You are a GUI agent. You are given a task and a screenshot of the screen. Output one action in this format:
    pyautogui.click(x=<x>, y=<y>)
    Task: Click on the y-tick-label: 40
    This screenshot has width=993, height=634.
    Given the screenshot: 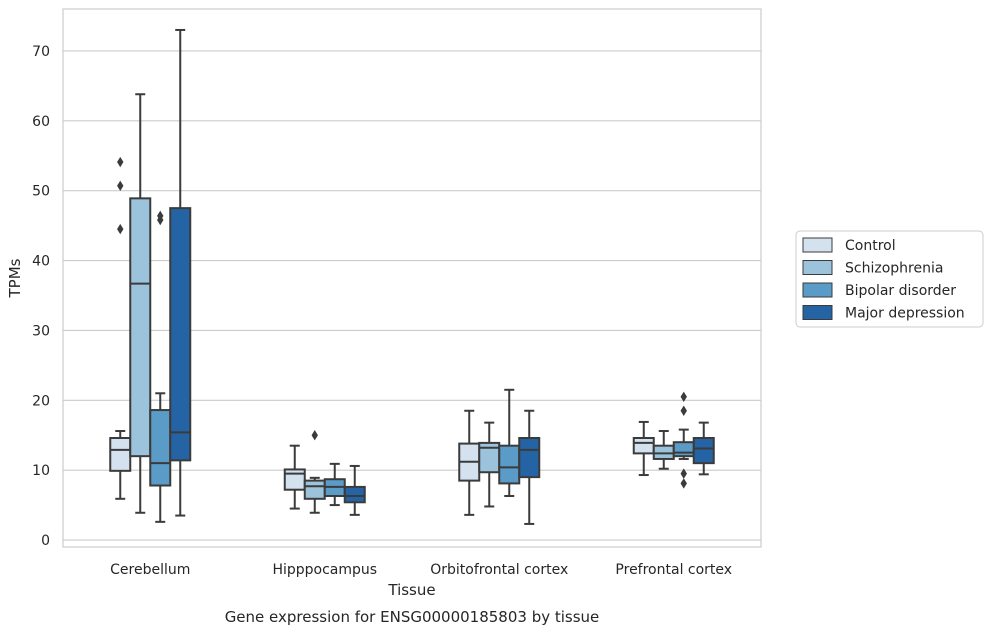 What is the action you would take?
    pyautogui.click(x=41, y=262)
    